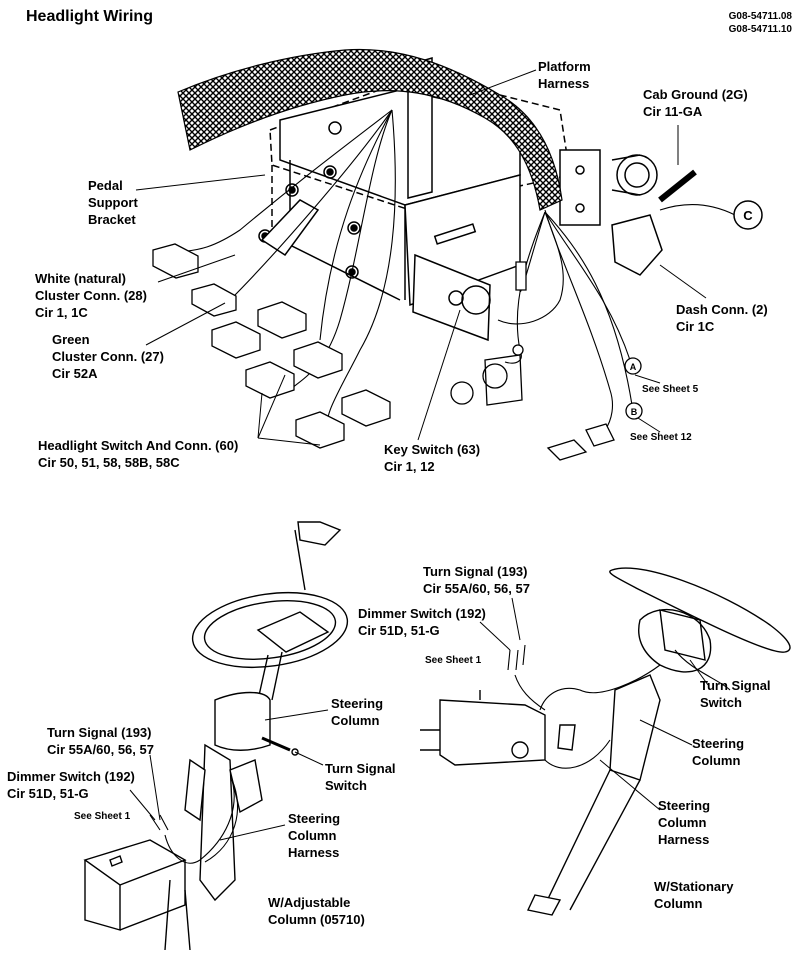  I want to click on platform-harness, so click(370, 129).